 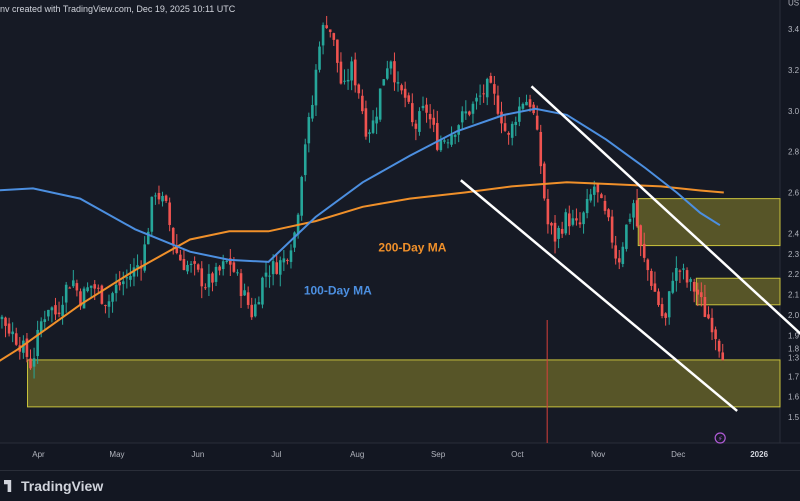 I want to click on price-axis, so click(x=790, y=235).